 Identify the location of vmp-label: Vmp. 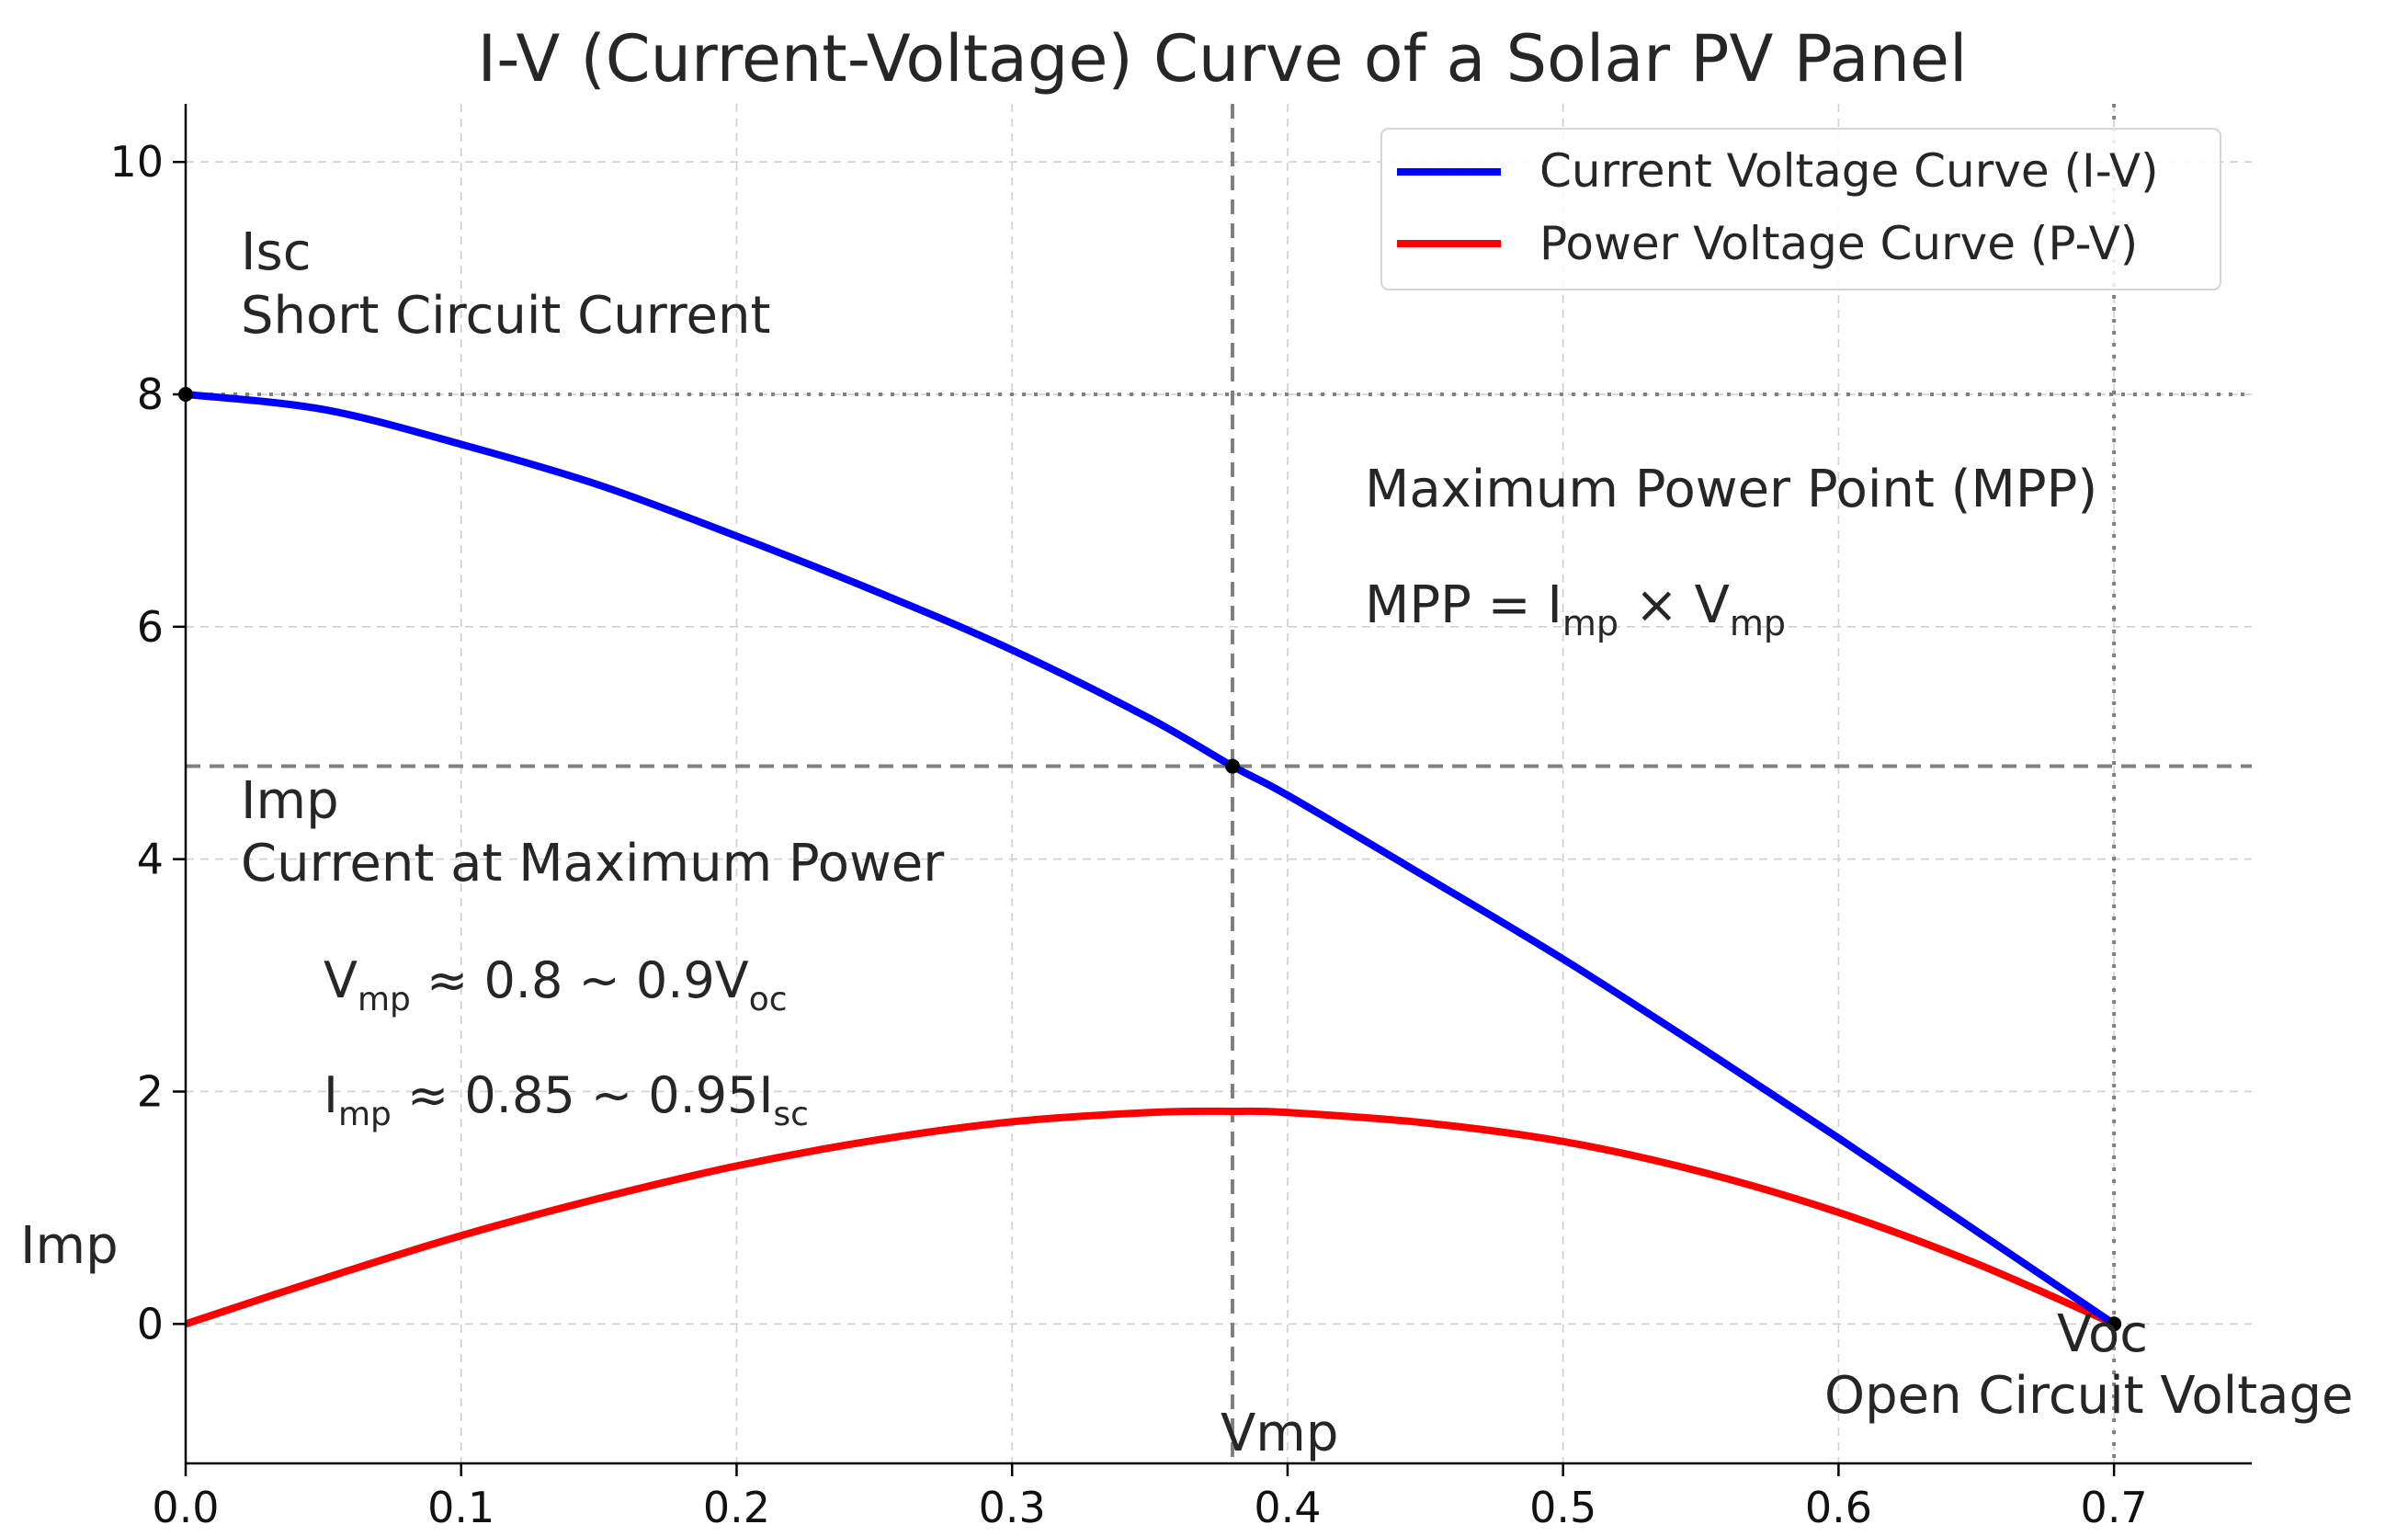
(1279, 1433).